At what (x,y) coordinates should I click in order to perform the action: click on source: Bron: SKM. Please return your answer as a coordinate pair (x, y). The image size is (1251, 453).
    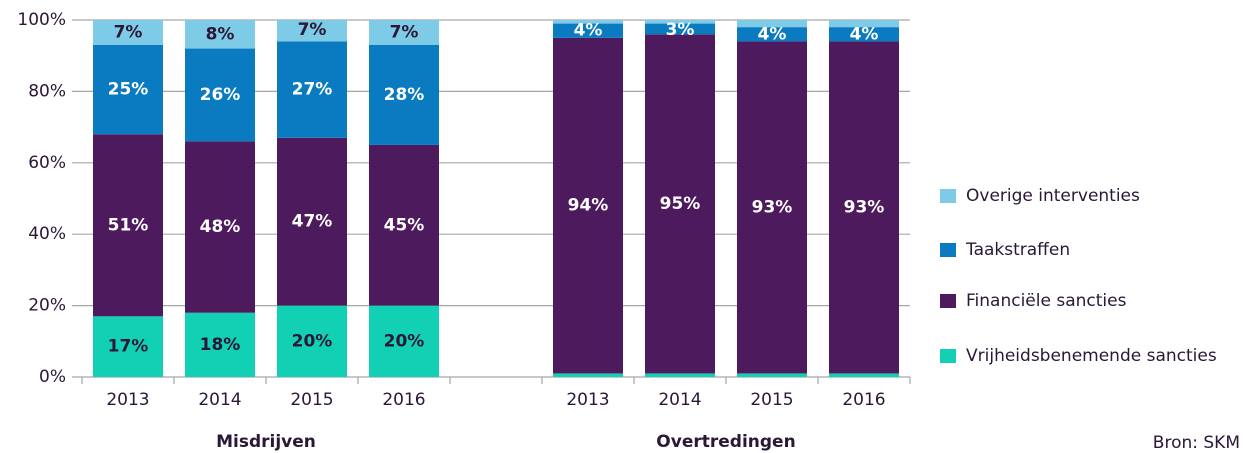
    Looking at the image, I should click on (1196, 443).